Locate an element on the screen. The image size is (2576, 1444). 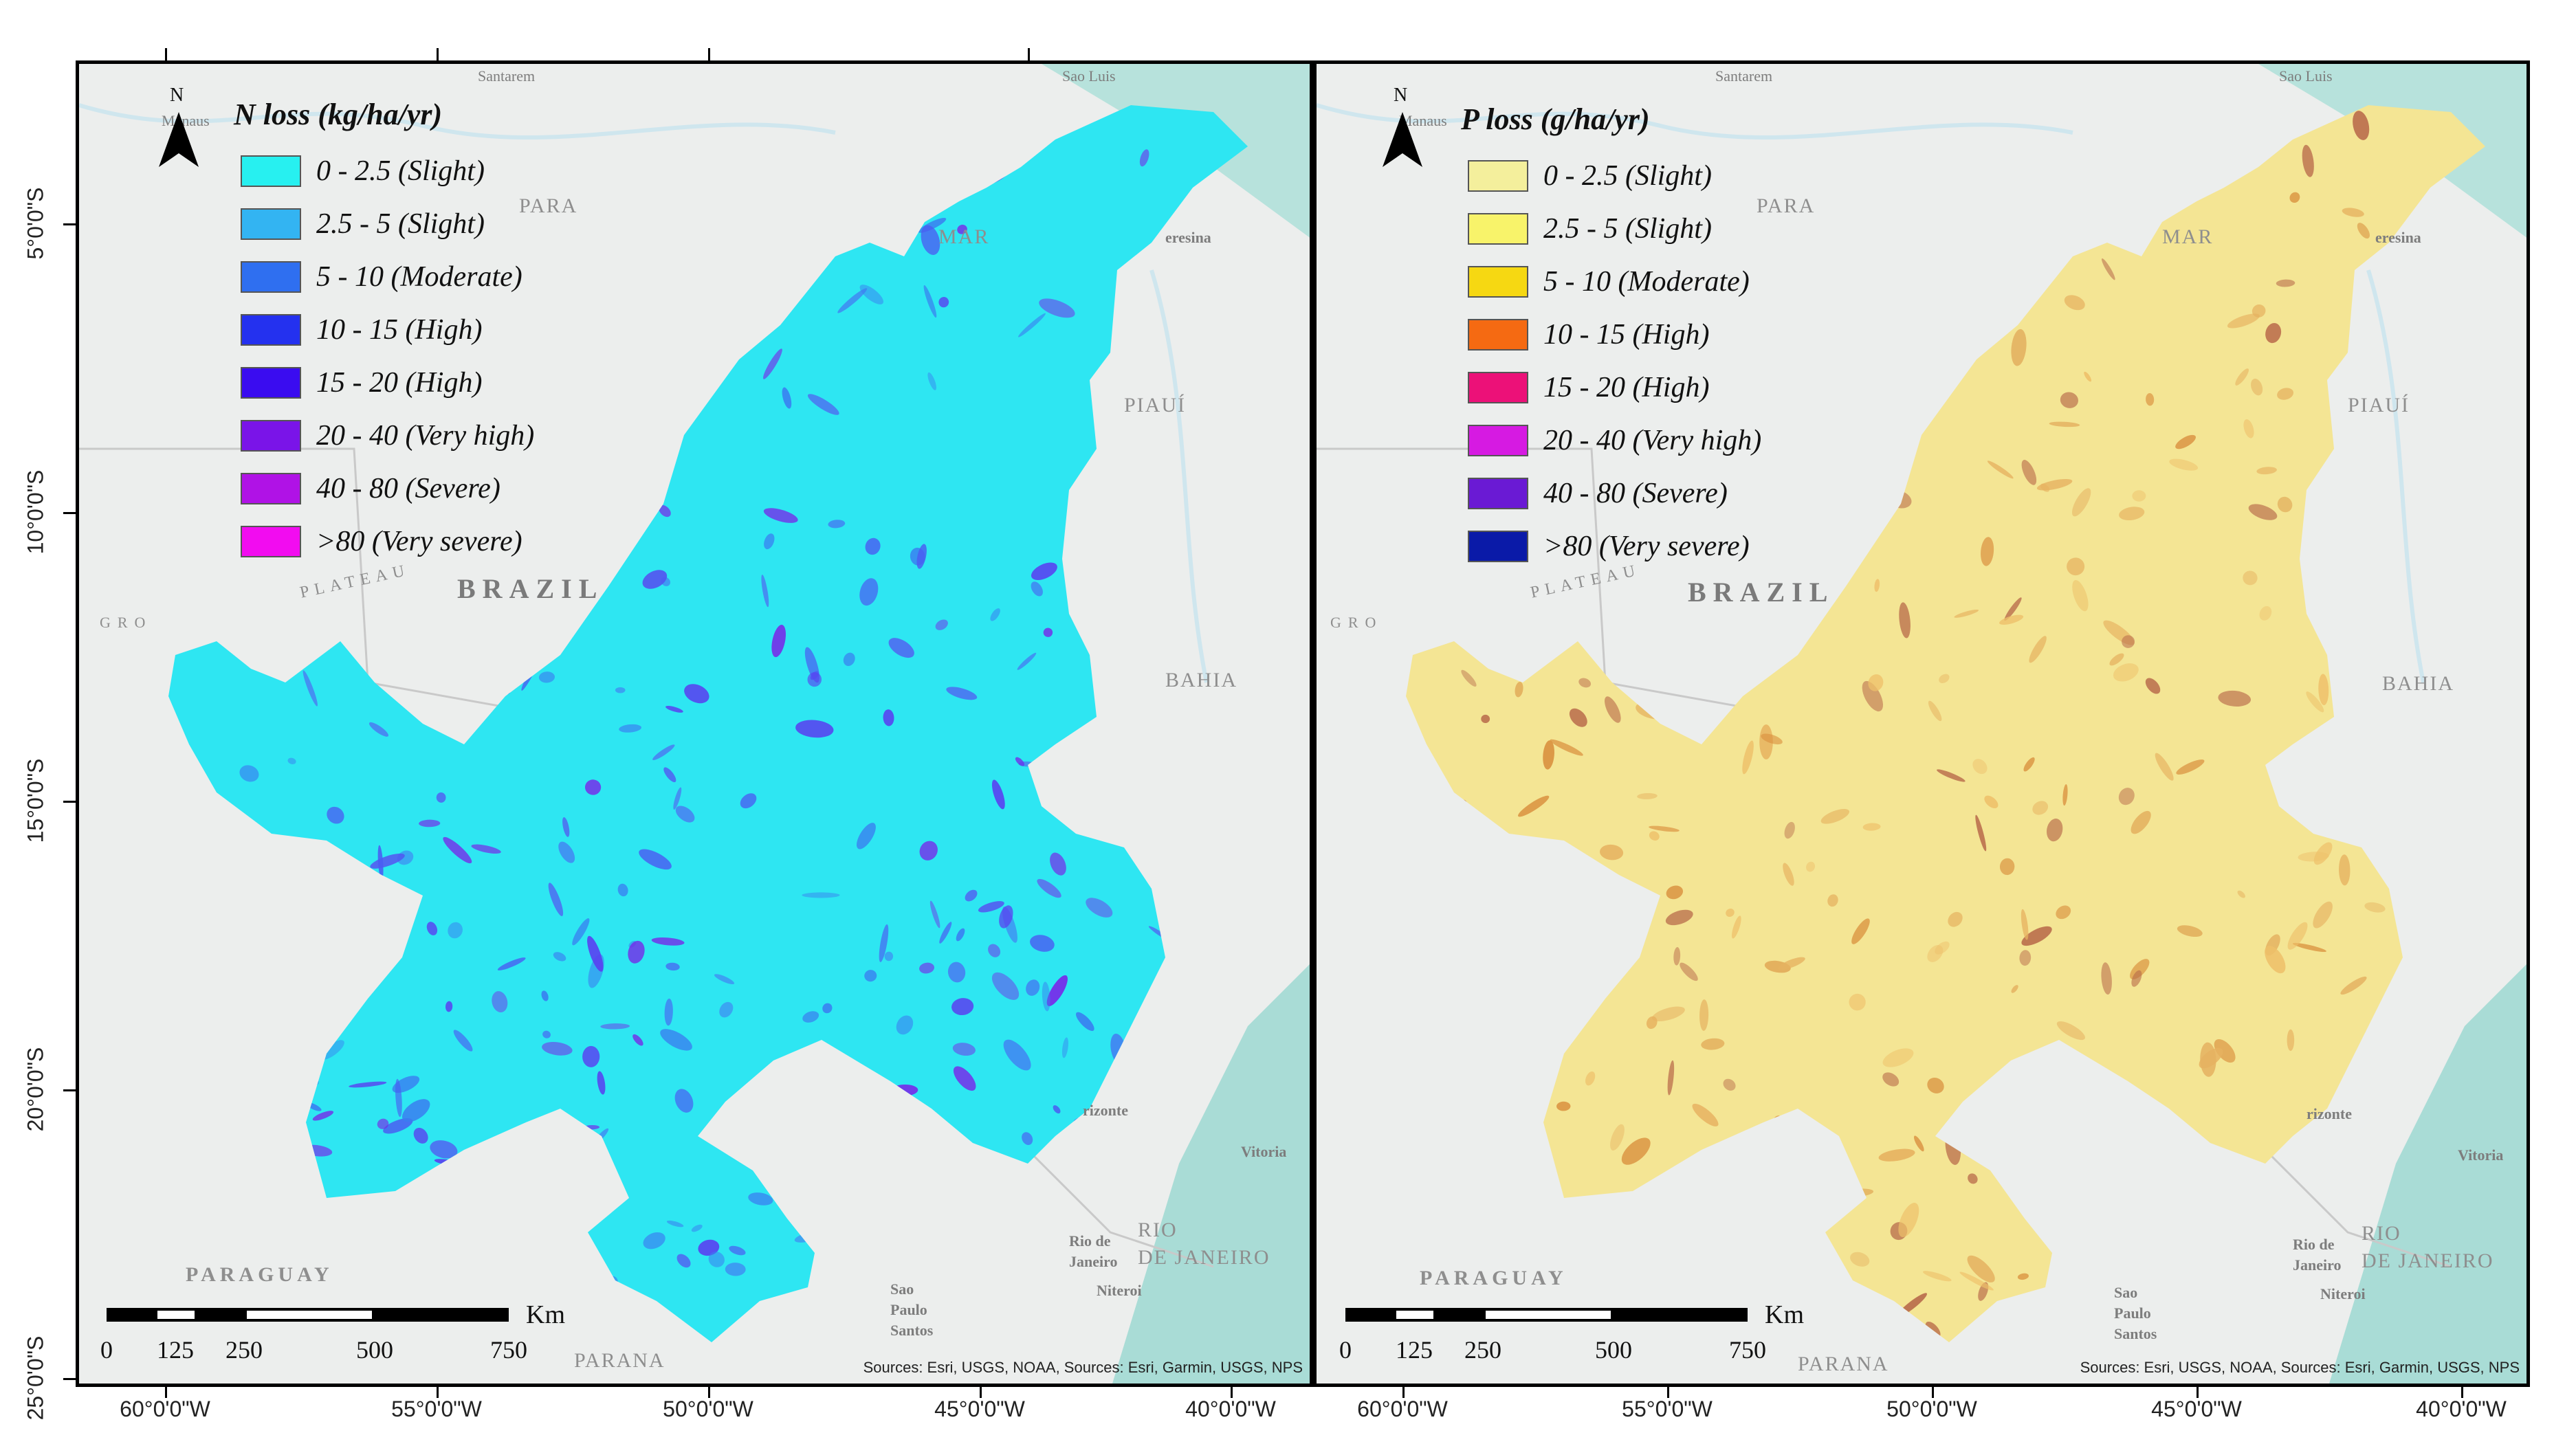
scale-unit: Km is located at coordinates (1784, 1314).